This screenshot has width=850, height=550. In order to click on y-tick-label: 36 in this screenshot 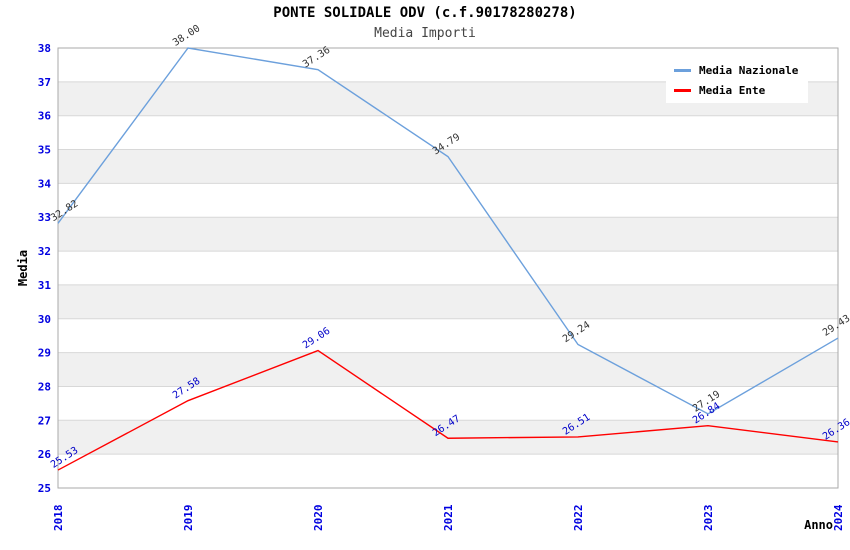, I will do `click(45, 116)`.